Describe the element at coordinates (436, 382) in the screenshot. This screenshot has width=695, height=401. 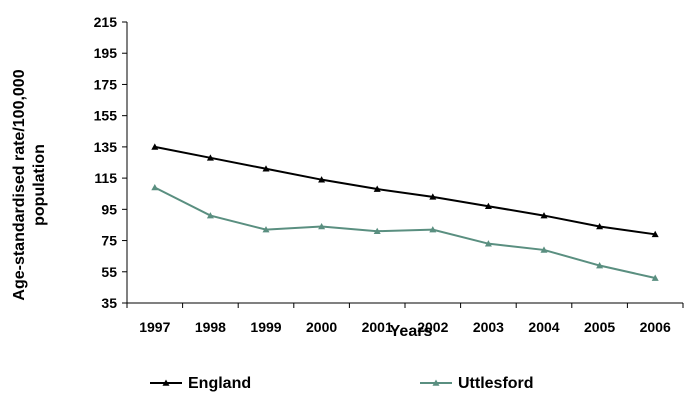
I see `legend-marker-uttlesford` at that location.